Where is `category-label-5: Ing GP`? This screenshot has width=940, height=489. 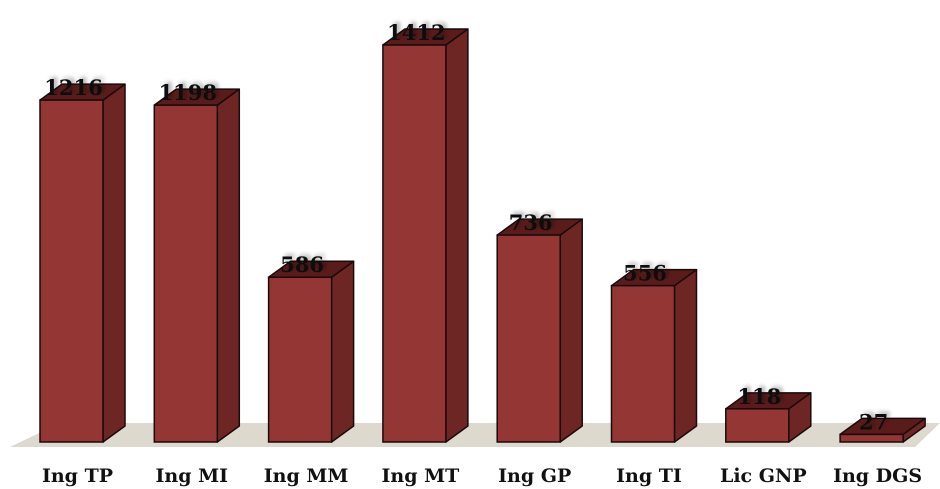
category-label-5: Ing GP is located at coordinates (534, 476).